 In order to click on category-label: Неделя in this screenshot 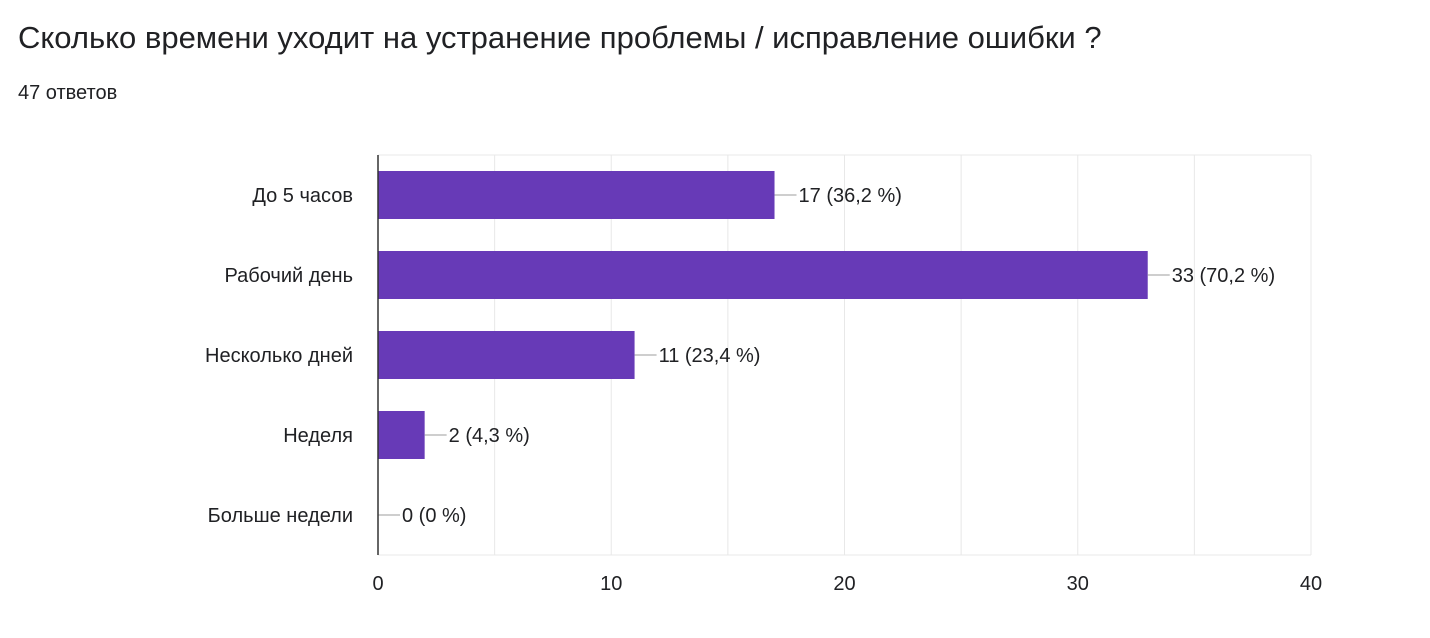, I will do `click(318, 436)`.